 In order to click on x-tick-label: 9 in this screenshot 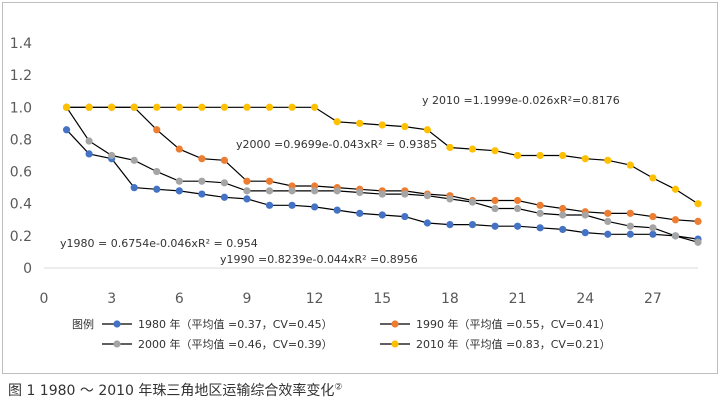, I will do `click(247, 299)`.